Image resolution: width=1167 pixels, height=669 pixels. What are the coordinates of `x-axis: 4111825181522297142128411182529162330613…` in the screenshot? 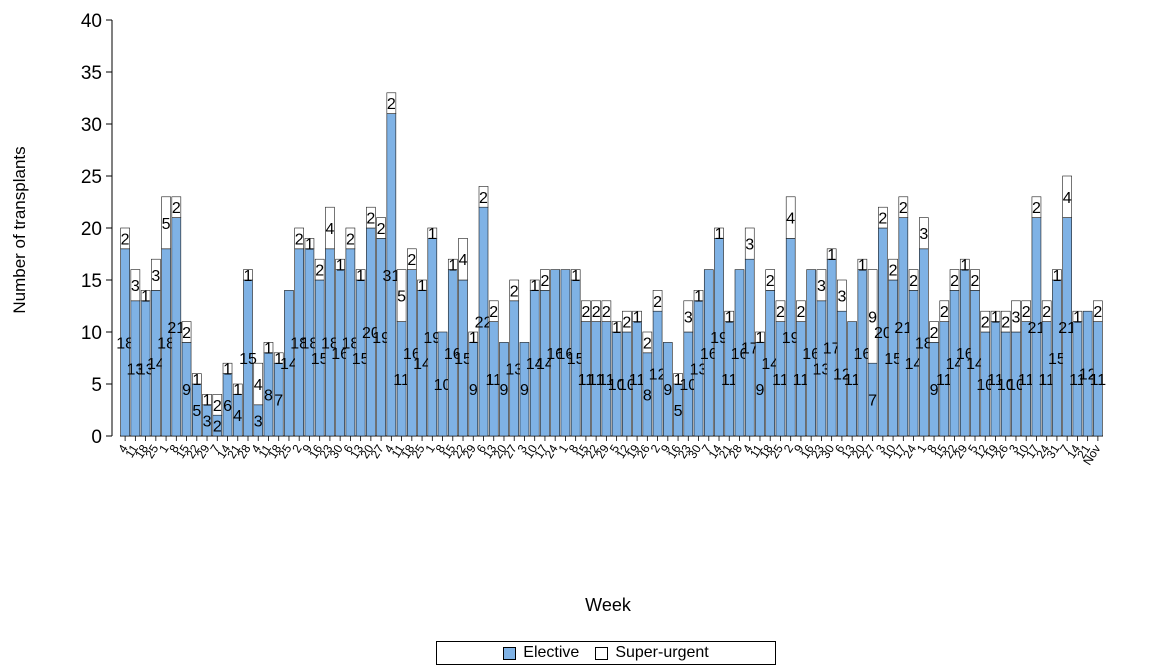 It's located at (609, 451).